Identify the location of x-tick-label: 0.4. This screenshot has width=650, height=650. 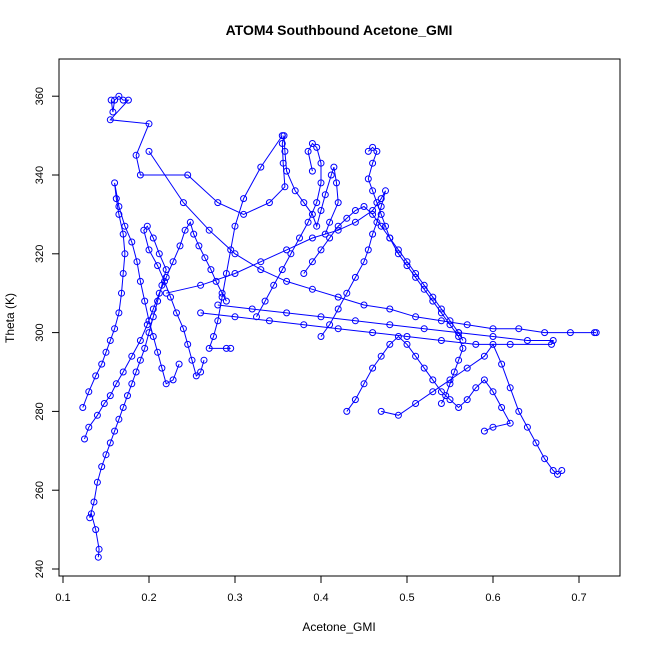
(320, 598).